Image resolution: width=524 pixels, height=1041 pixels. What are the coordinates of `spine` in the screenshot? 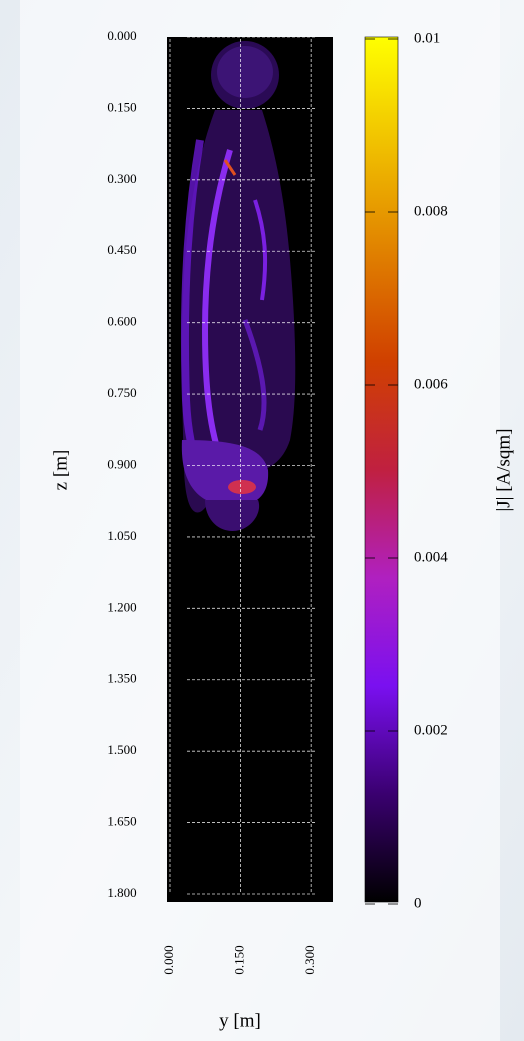 It's located at (217, 310).